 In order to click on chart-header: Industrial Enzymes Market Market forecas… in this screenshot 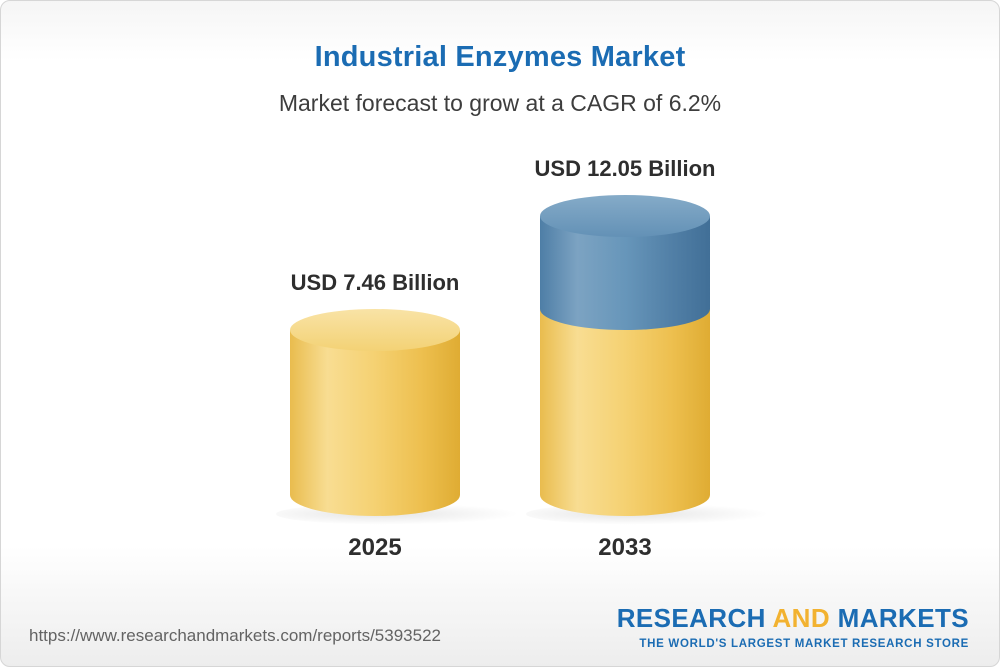, I will do `click(500, 79)`.